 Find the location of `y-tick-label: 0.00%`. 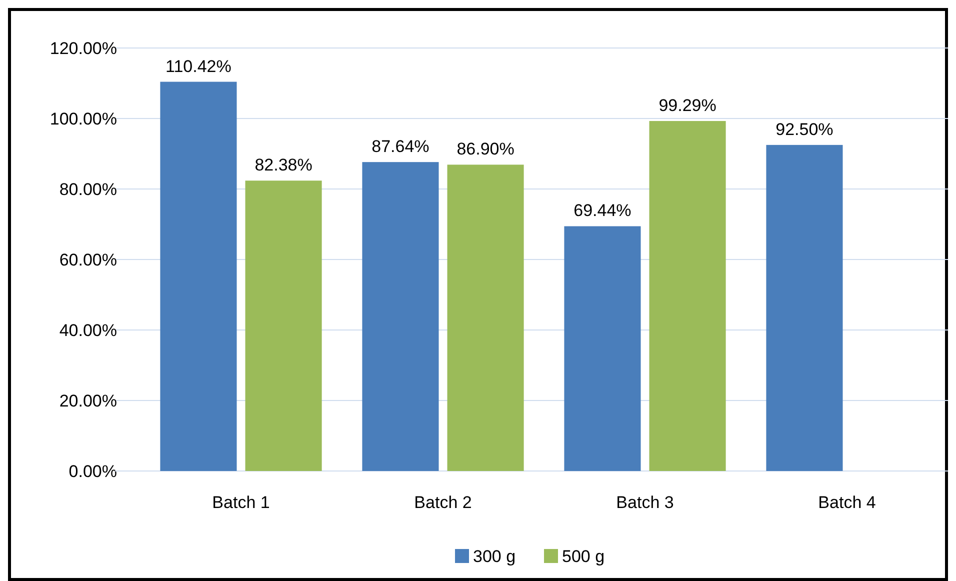

y-tick-label: 0.00% is located at coordinates (92, 471).